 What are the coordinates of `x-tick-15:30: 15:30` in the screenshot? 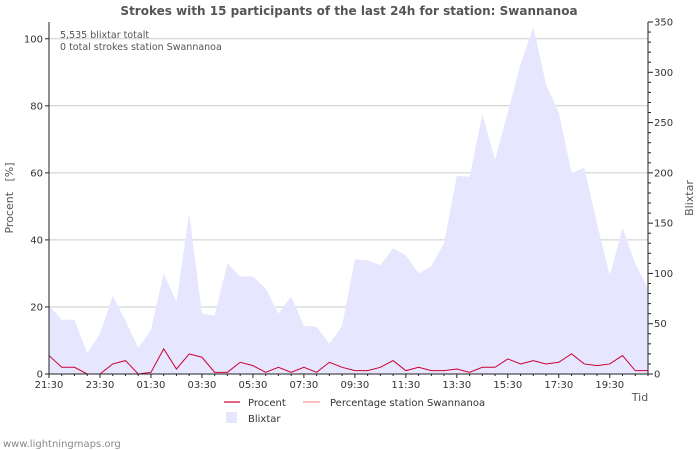 It's located at (507, 385).